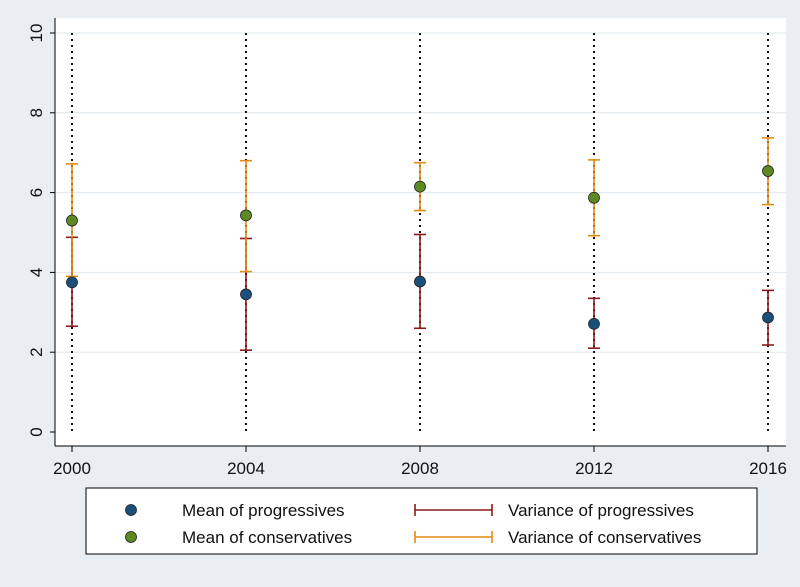  Describe the element at coordinates (36, 272) in the screenshot. I see `y-tick-label: 4` at that location.